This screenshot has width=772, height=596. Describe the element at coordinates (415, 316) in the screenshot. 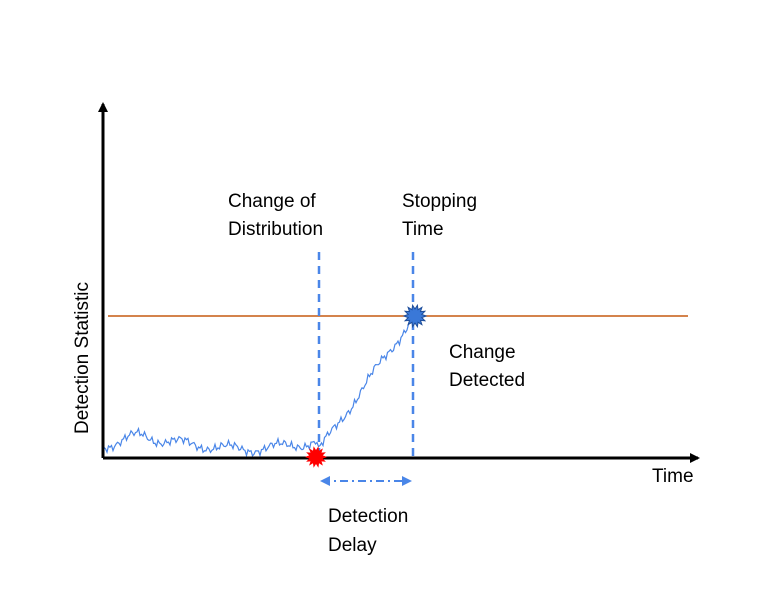

I see `stopping-point-marker` at that location.